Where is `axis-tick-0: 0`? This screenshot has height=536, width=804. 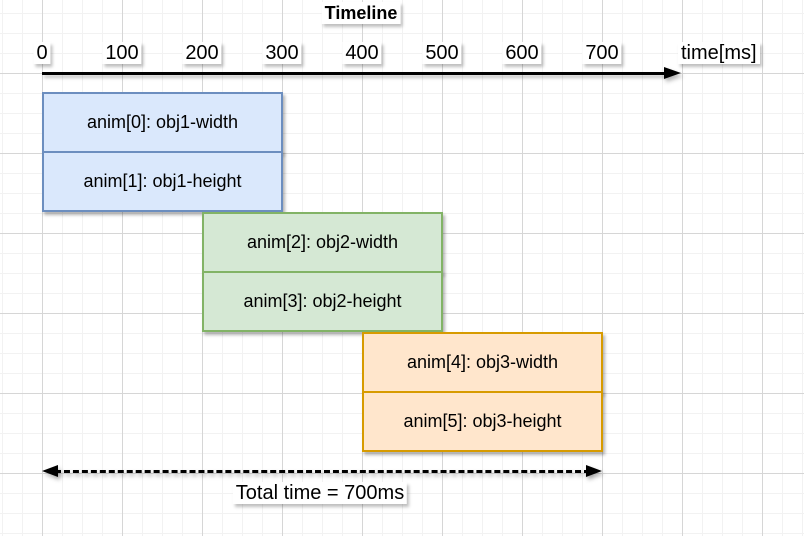
axis-tick-0: 0 is located at coordinates (42, 53).